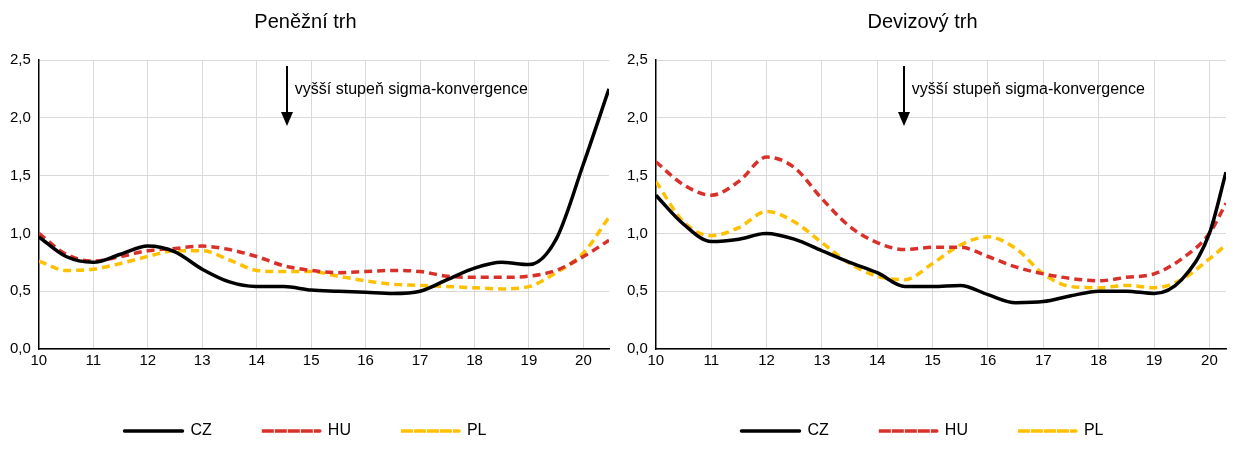  Describe the element at coordinates (922, 20) in the screenshot. I see `chart-title: Devizový trh` at that location.